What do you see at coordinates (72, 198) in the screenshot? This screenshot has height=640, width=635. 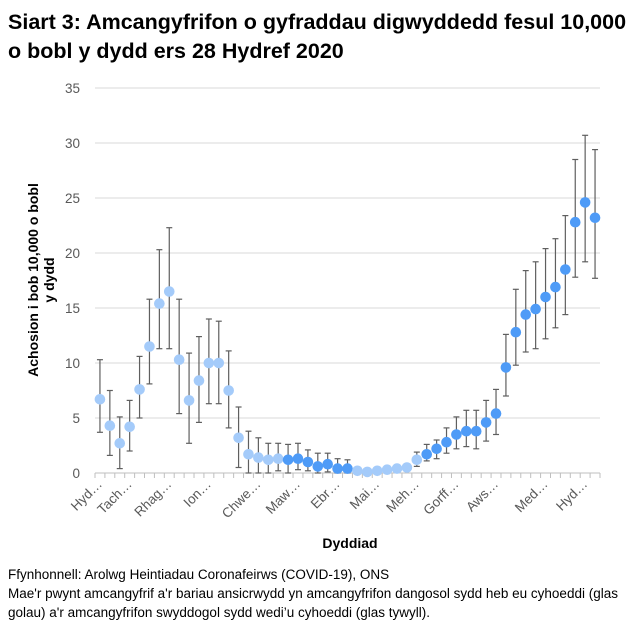 I see `y-tick-label: 25` at bounding box center [72, 198].